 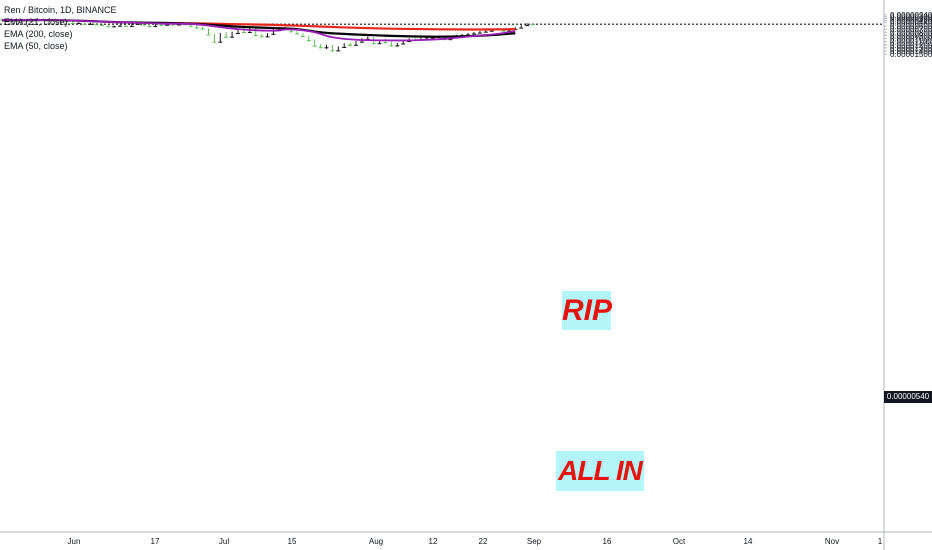 I want to click on y-tick-label-1: 0.00001400, so click(x=911, y=51).